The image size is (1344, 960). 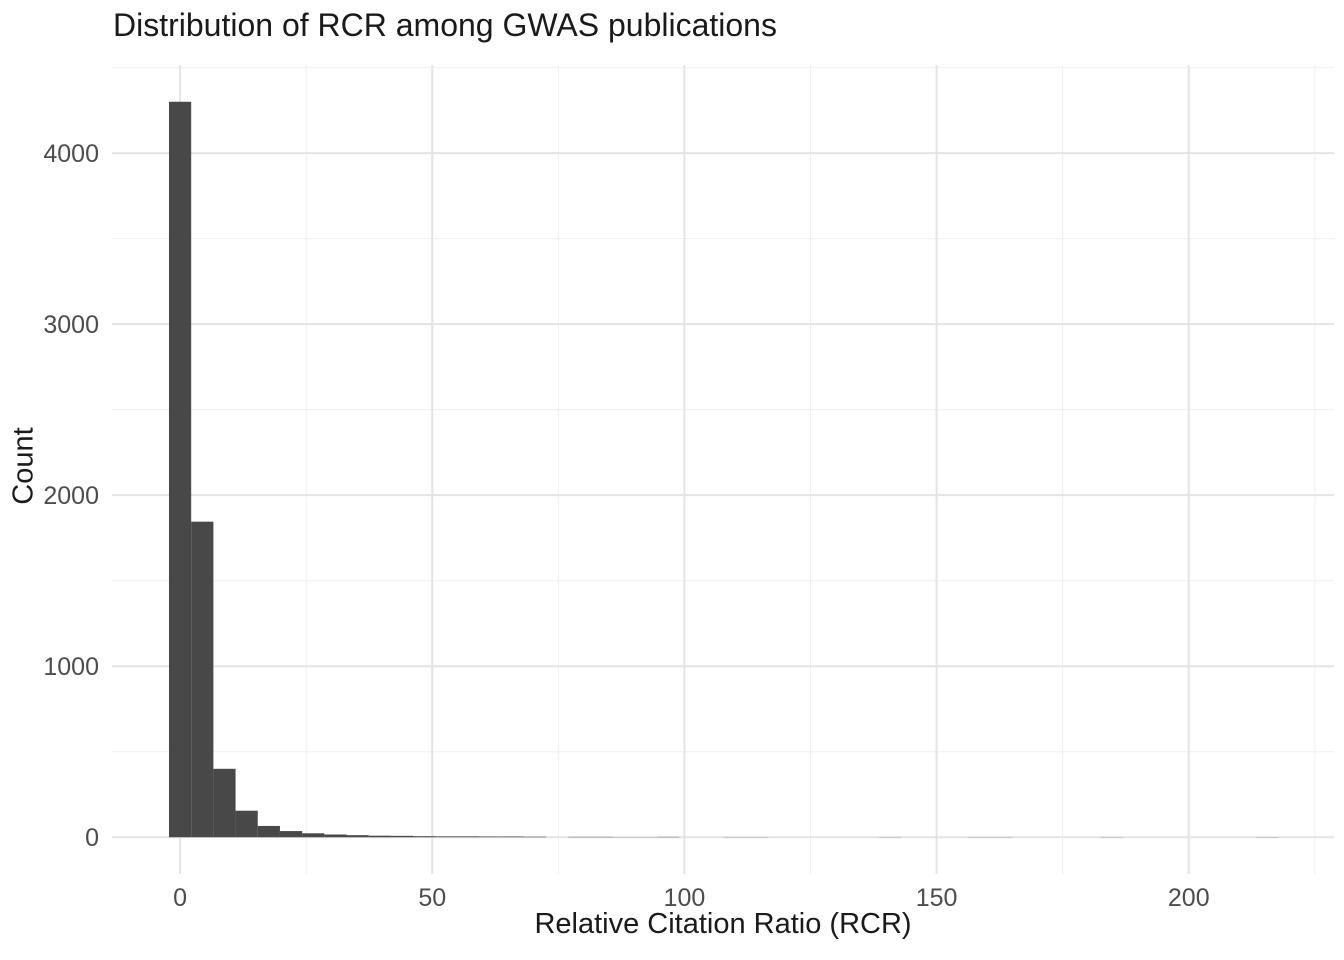 What do you see at coordinates (71, 154) in the screenshot?
I see `y-tick-label: 4000` at bounding box center [71, 154].